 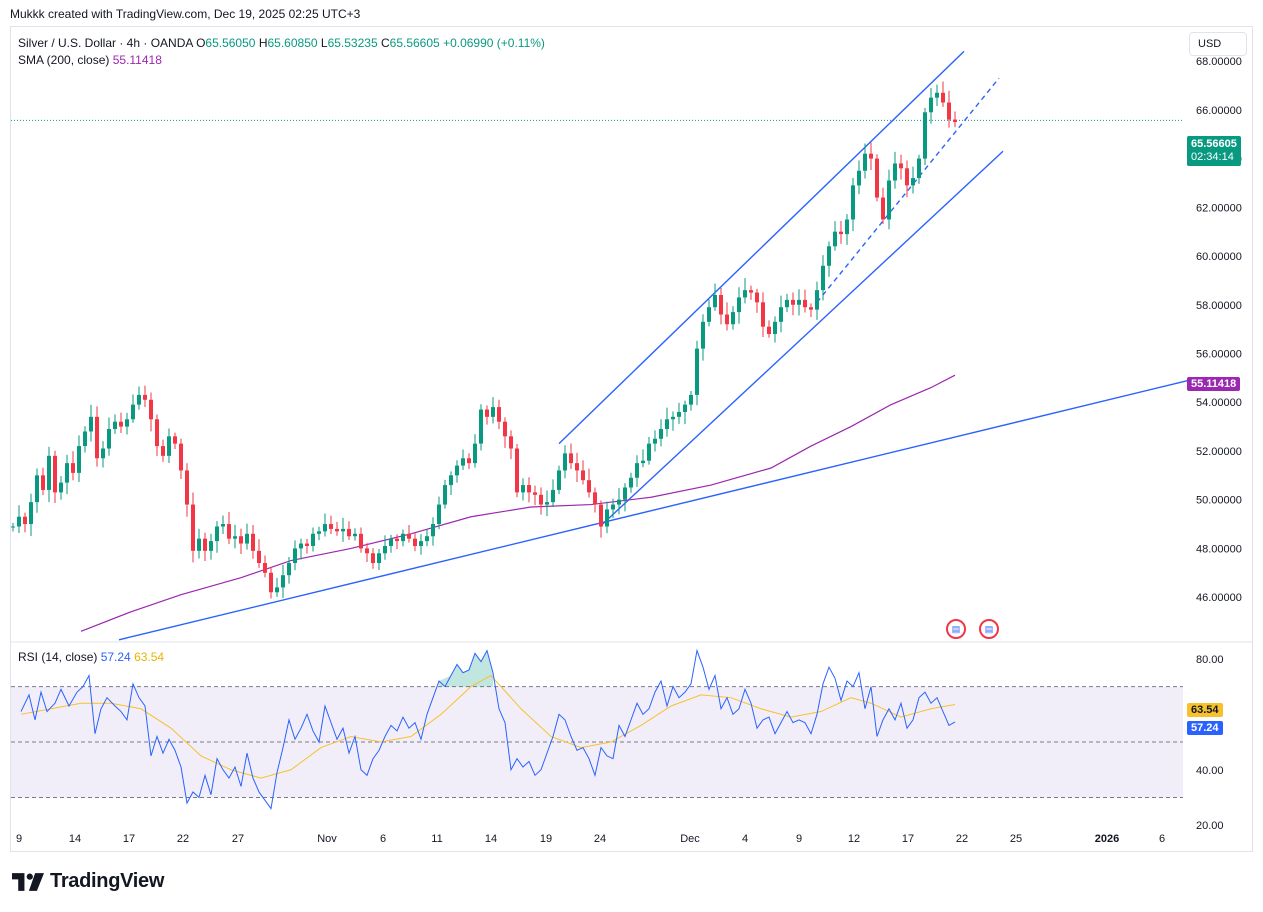 I want to click on currency-button: USD, so click(x=1218, y=44).